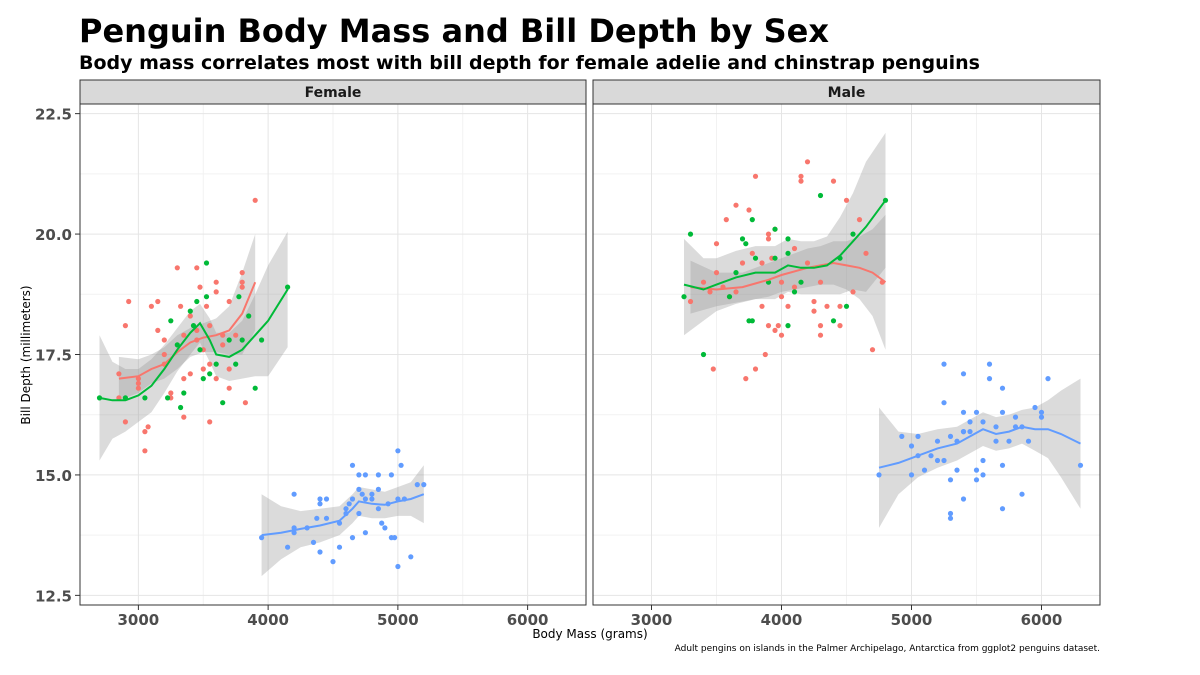 This screenshot has width=1200, height=675. I want to click on y-tick-label: 17.5, so click(53, 356).